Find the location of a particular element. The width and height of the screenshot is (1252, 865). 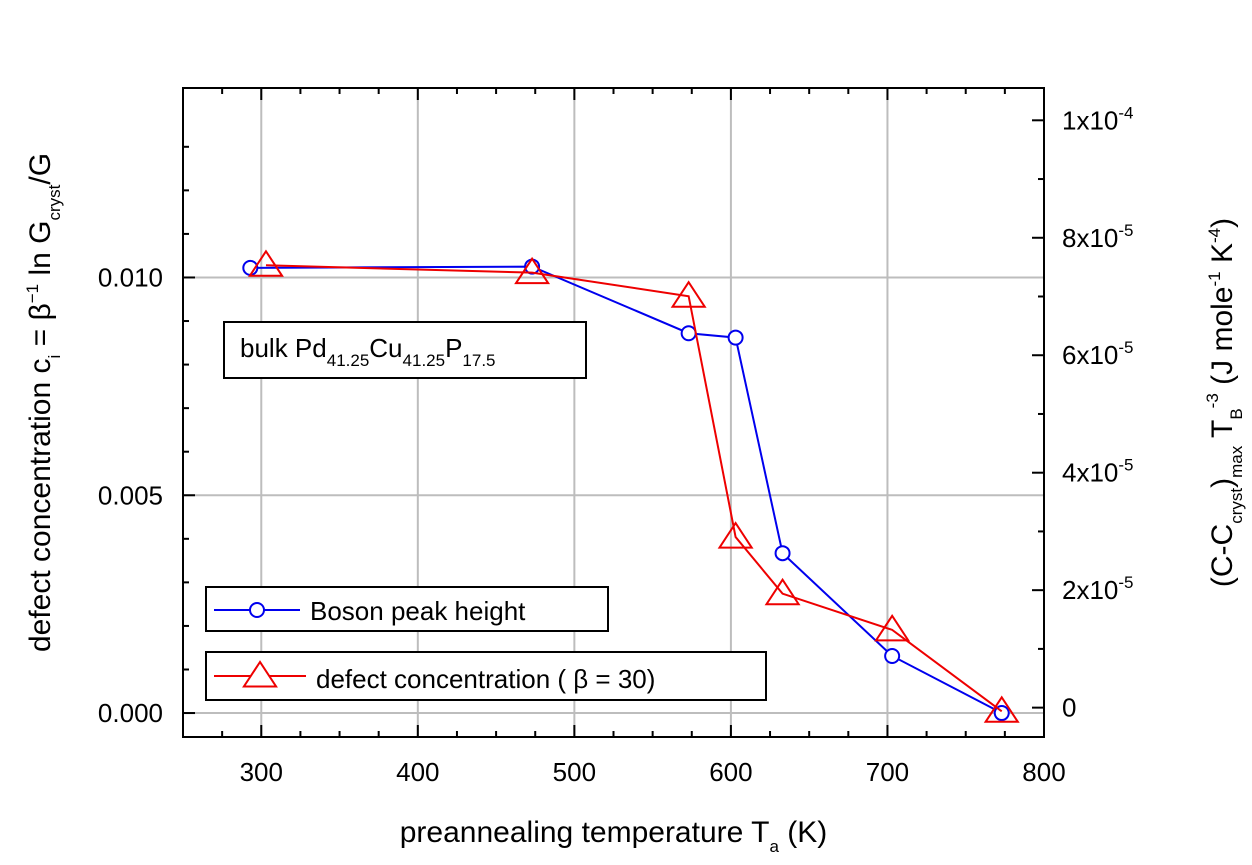

y-right-axis-label: (C-Ccryst)max TB-3 (J mole-1 K-4) is located at coordinates (1224, 402).